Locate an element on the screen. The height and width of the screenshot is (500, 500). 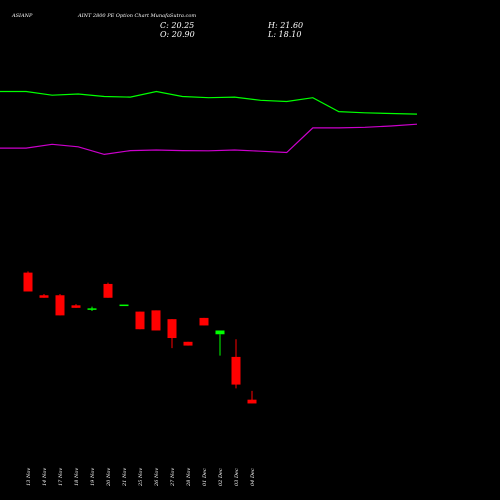
x-tick-label: 01 Dec is located at coordinates (205, 477).